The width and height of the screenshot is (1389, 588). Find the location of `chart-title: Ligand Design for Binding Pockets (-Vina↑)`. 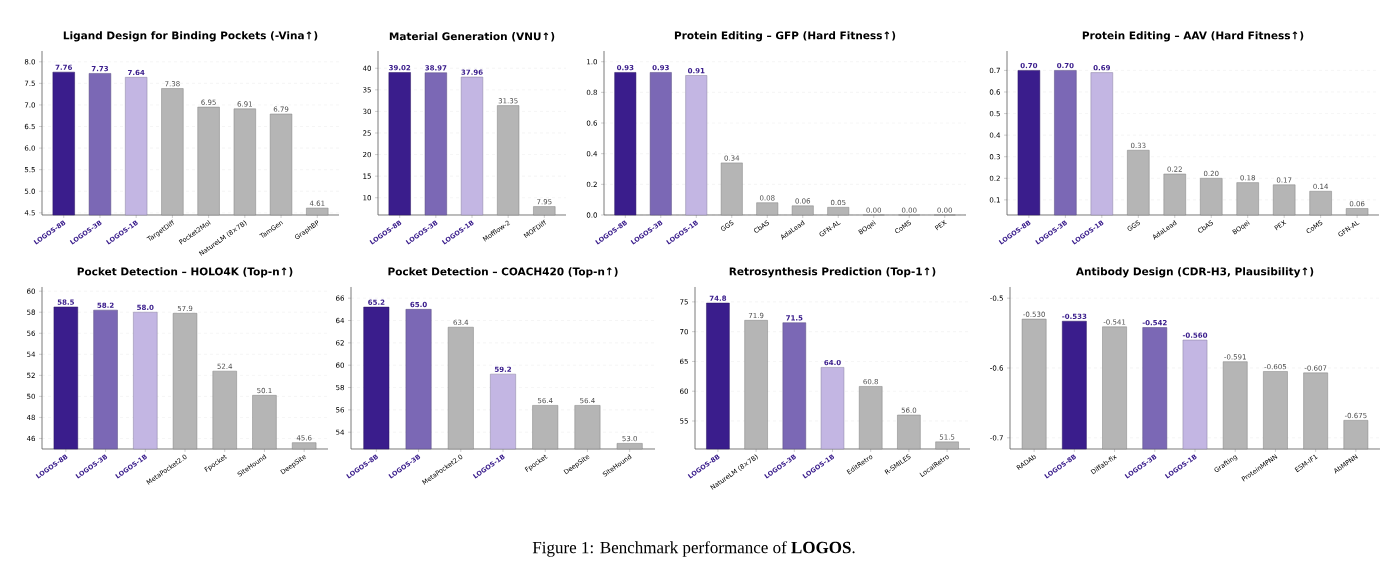

chart-title: Ligand Design for Binding Pockets (-Vina↑) is located at coordinates (190, 36).